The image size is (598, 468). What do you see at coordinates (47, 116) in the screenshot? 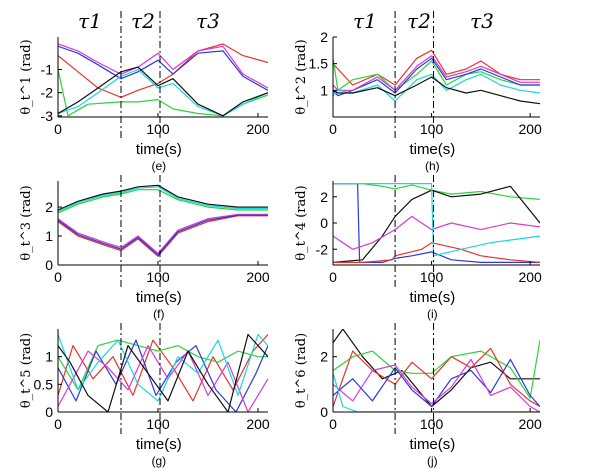
I see `y-tick-label: -3` at bounding box center [47, 116].